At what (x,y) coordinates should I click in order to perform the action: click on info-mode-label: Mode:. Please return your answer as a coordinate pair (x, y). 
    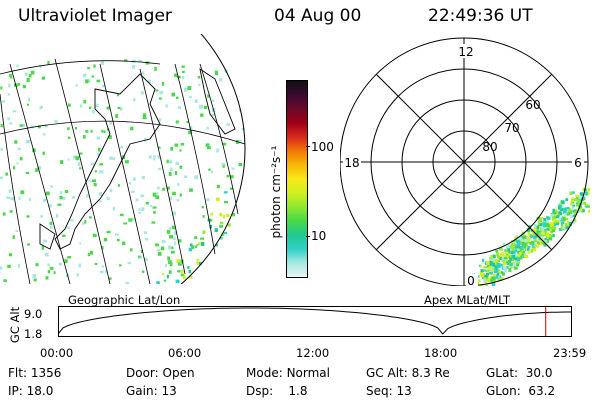
    Looking at the image, I should click on (264, 373).